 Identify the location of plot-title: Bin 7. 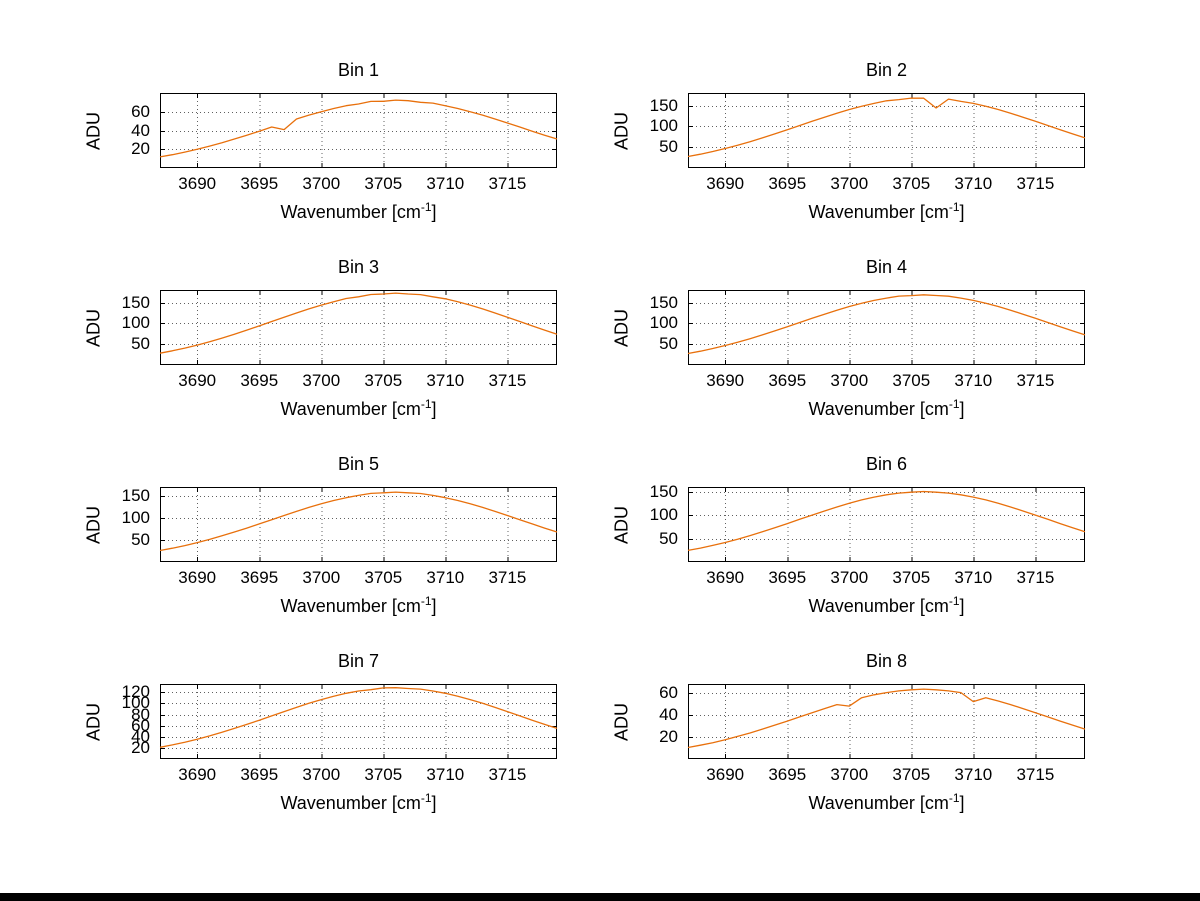
(358, 661).